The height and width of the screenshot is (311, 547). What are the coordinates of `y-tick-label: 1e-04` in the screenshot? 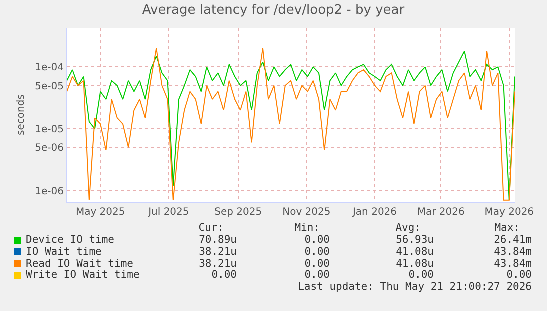 It's located at (49, 68).